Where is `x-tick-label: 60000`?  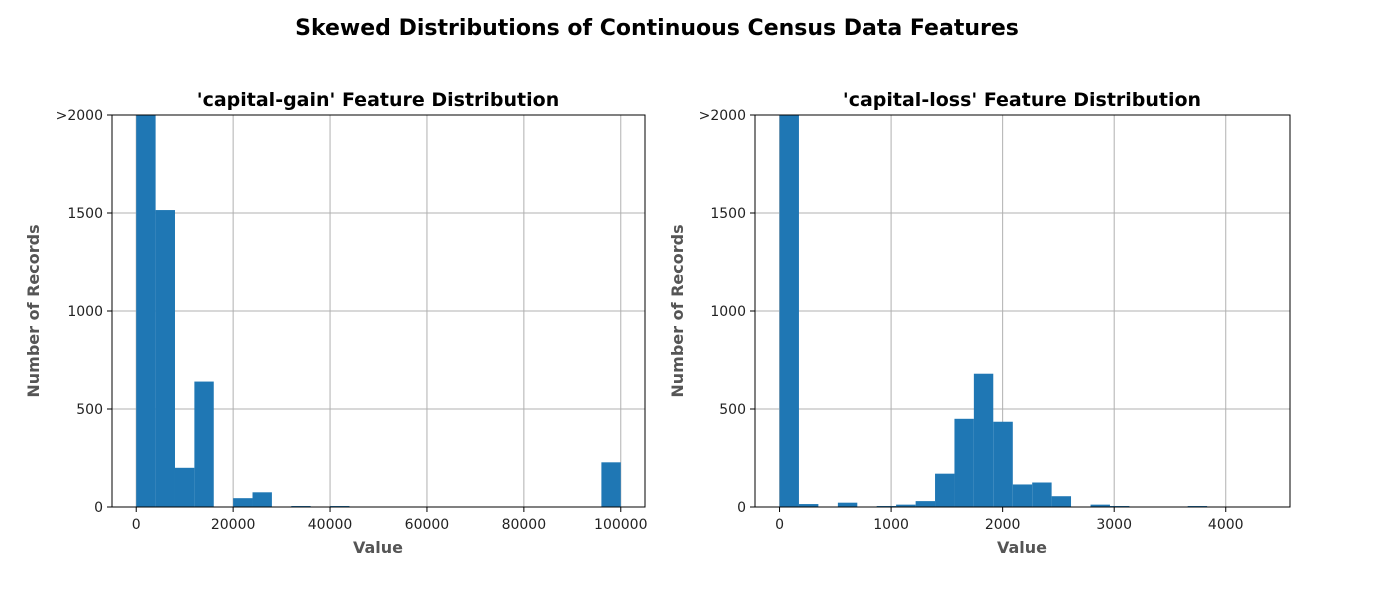 x-tick-label: 60000 is located at coordinates (427, 525).